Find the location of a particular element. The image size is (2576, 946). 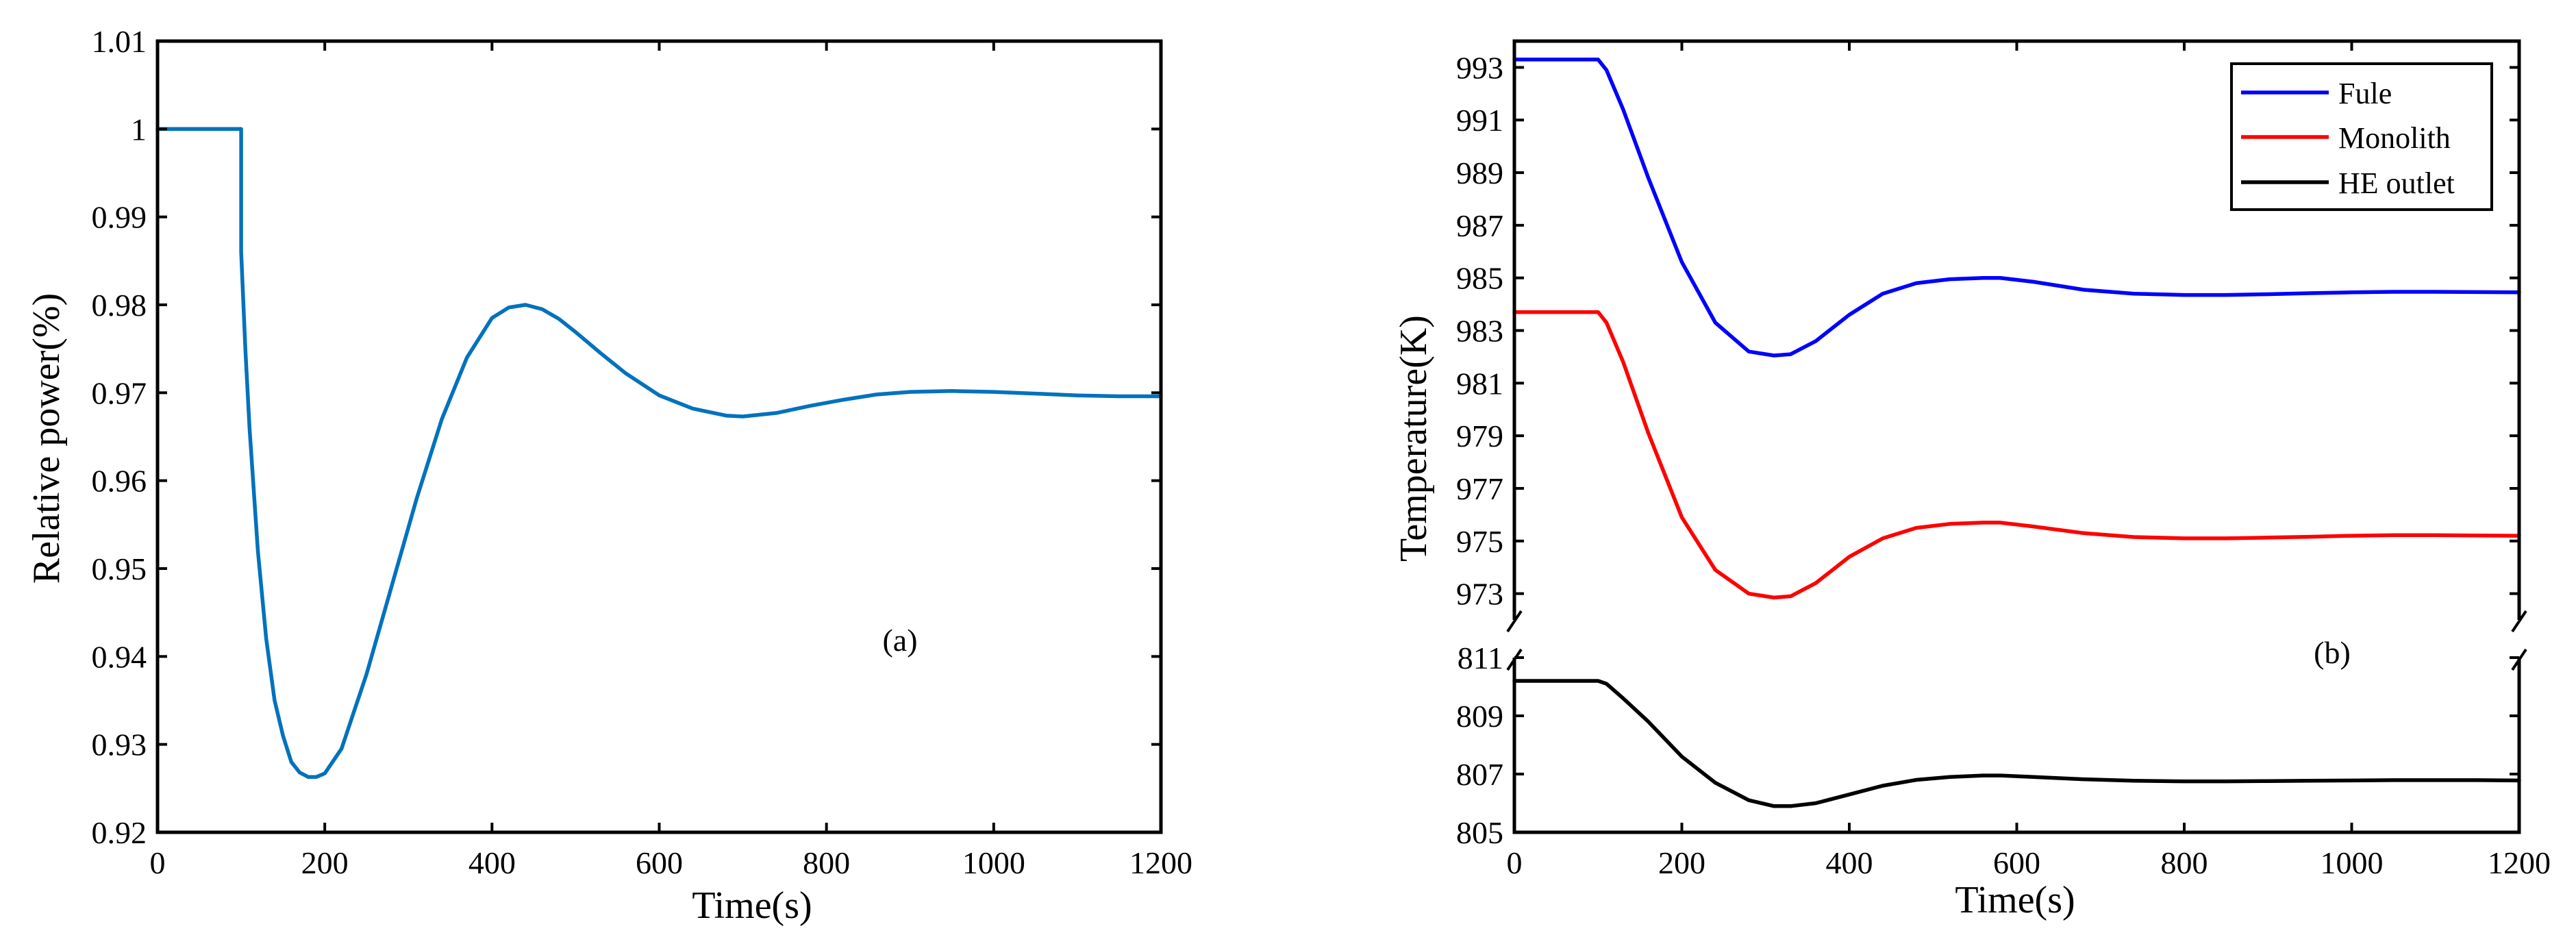

legend-entry-monolith: Monolith is located at coordinates (2346, 138).